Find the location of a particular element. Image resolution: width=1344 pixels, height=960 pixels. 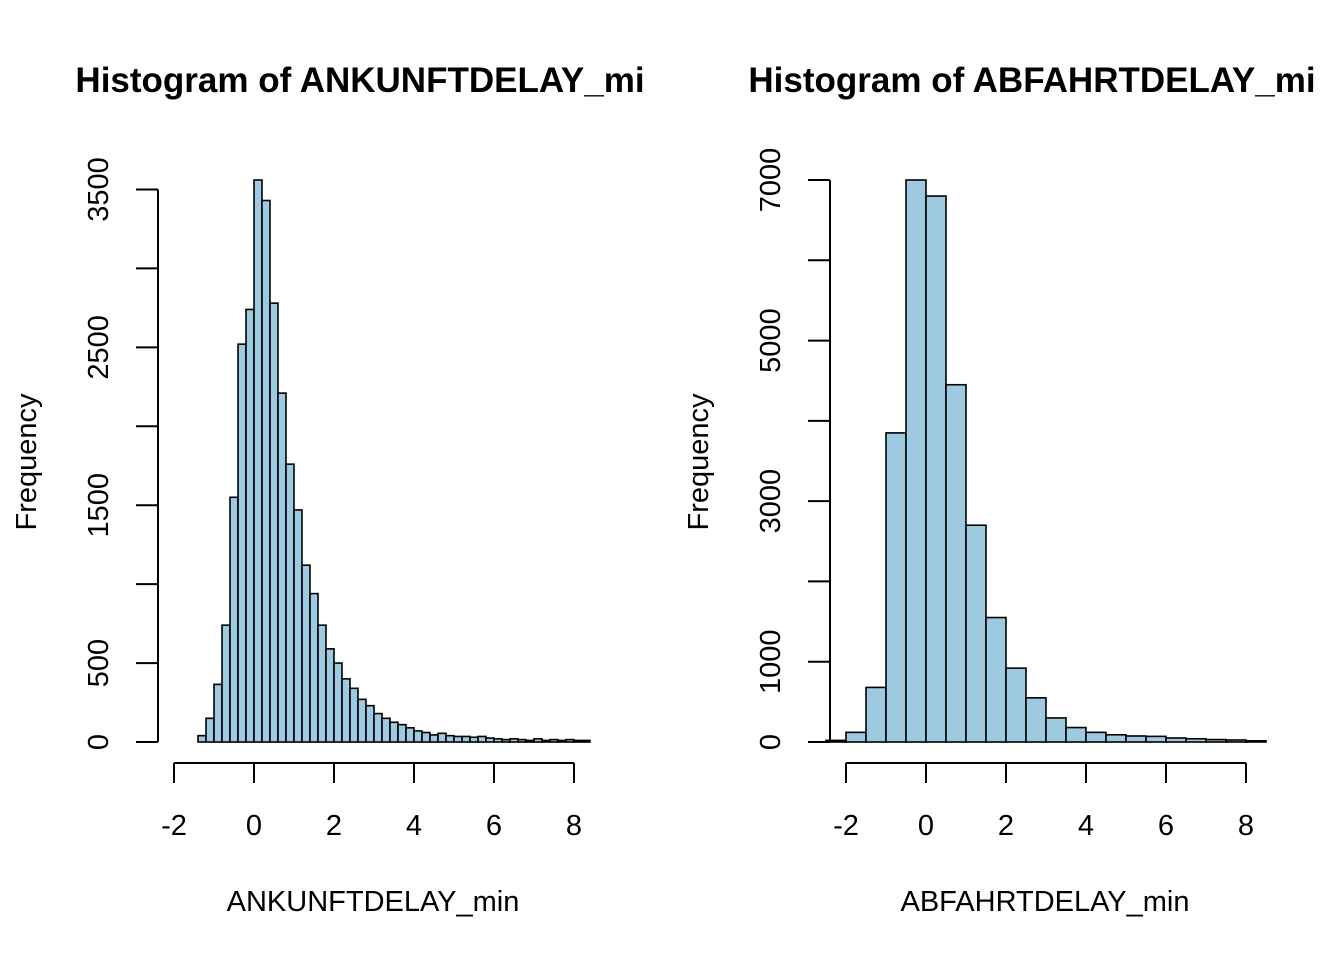

y-tick-label: 3000 is located at coordinates (771, 501).